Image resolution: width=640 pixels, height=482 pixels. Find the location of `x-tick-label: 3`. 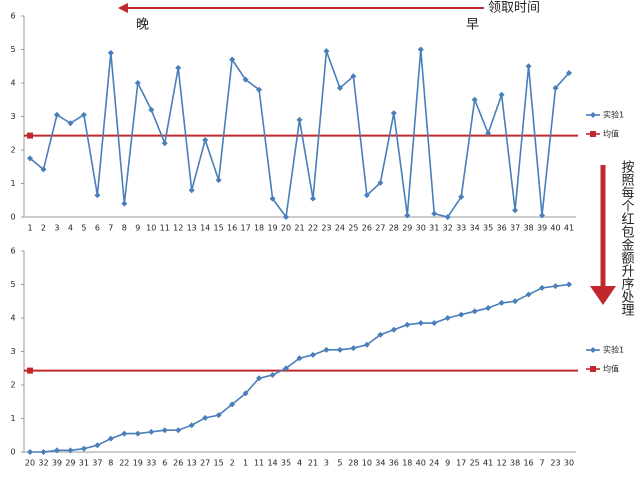

x-tick-label: 3 is located at coordinates (56, 228).